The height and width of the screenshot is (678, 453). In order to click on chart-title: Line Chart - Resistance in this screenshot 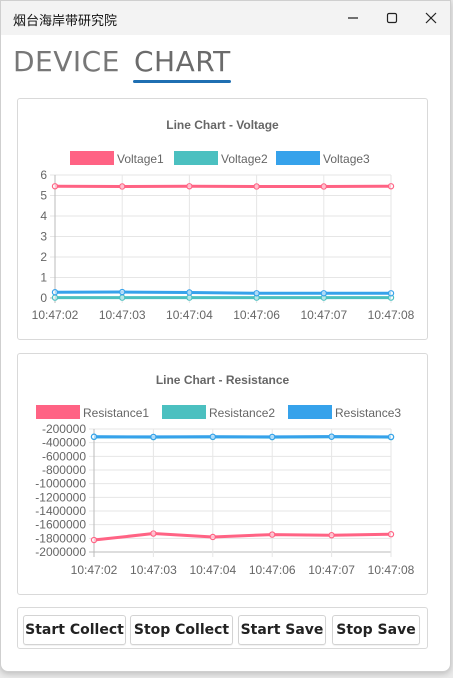, I will do `click(223, 380)`.